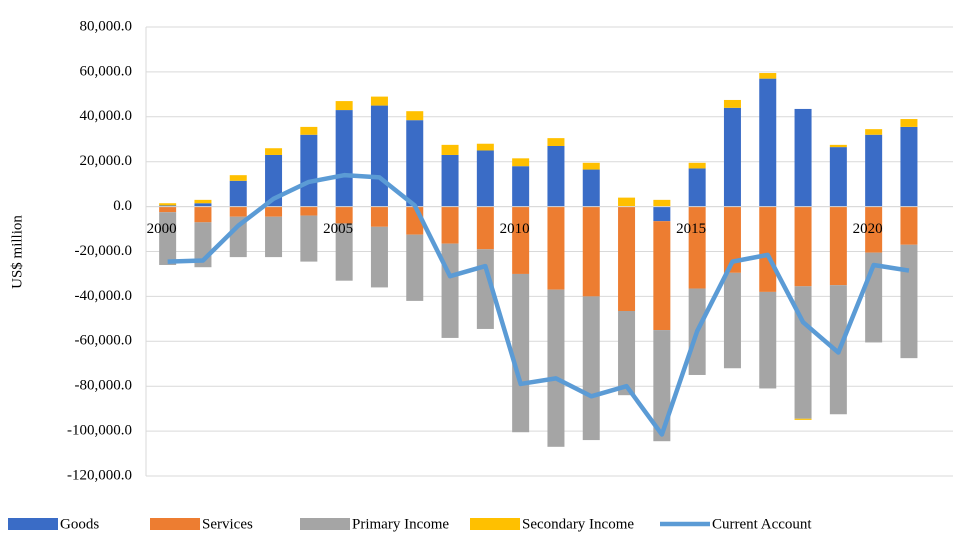  I want to click on y-tick-label: -40,000.0, so click(104, 296).